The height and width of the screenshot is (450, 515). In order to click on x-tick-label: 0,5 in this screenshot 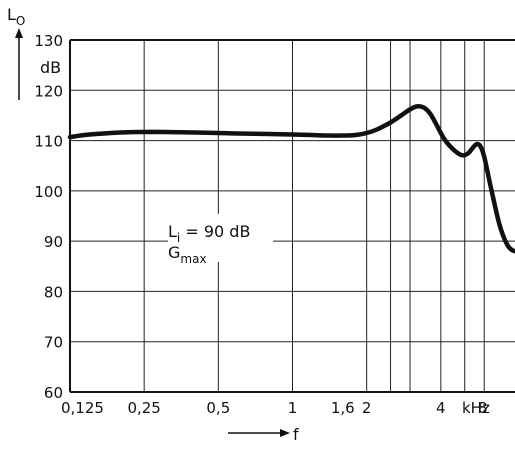, I will do `click(218, 408)`.